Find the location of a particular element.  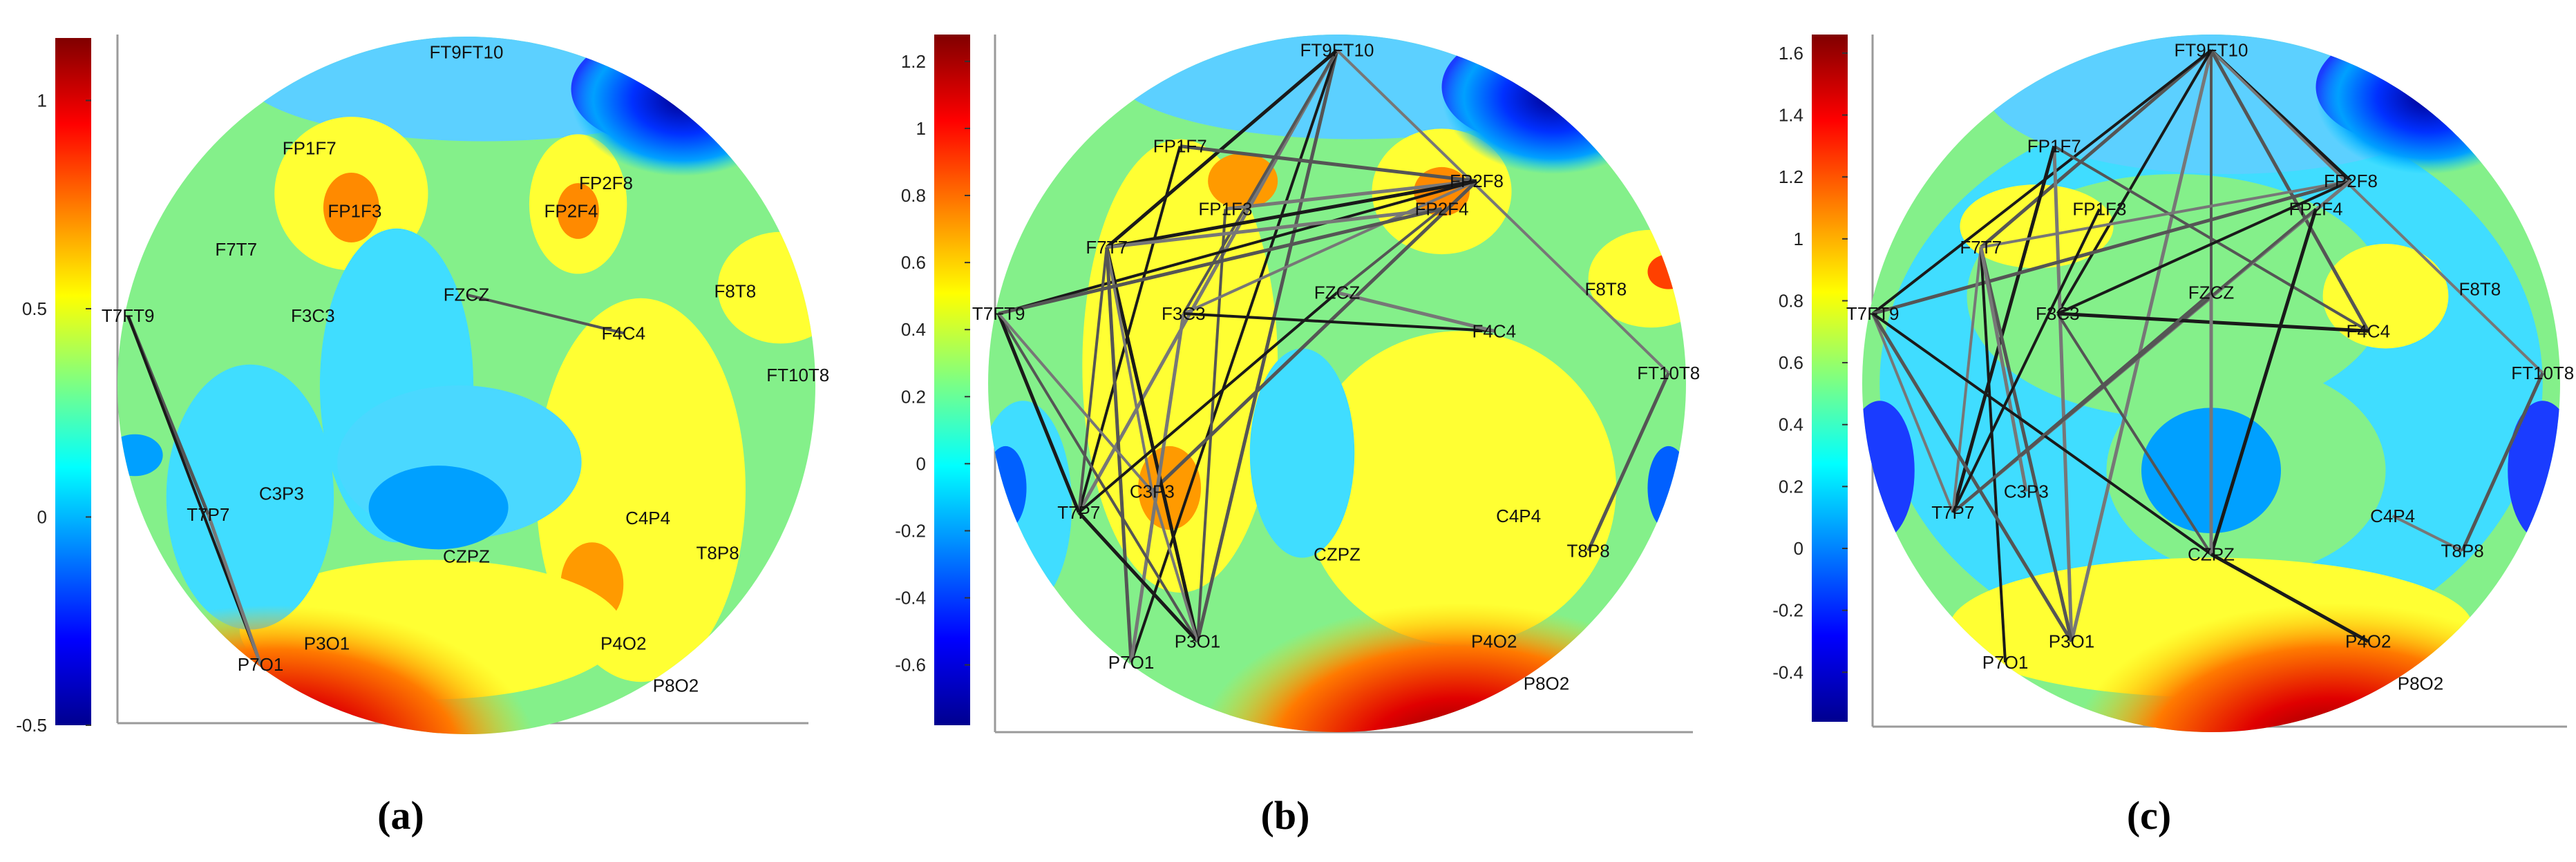

panel-caption: (b) is located at coordinates (1285, 815).